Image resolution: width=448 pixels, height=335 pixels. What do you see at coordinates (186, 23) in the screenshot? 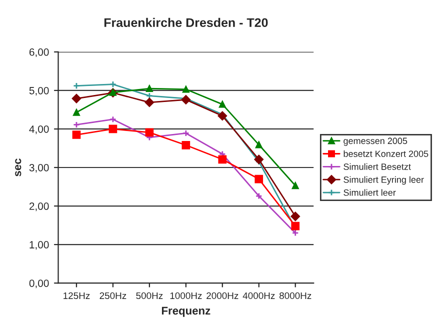
I see `chart-title: Frauenkirche Dresden - T20` at bounding box center [186, 23].